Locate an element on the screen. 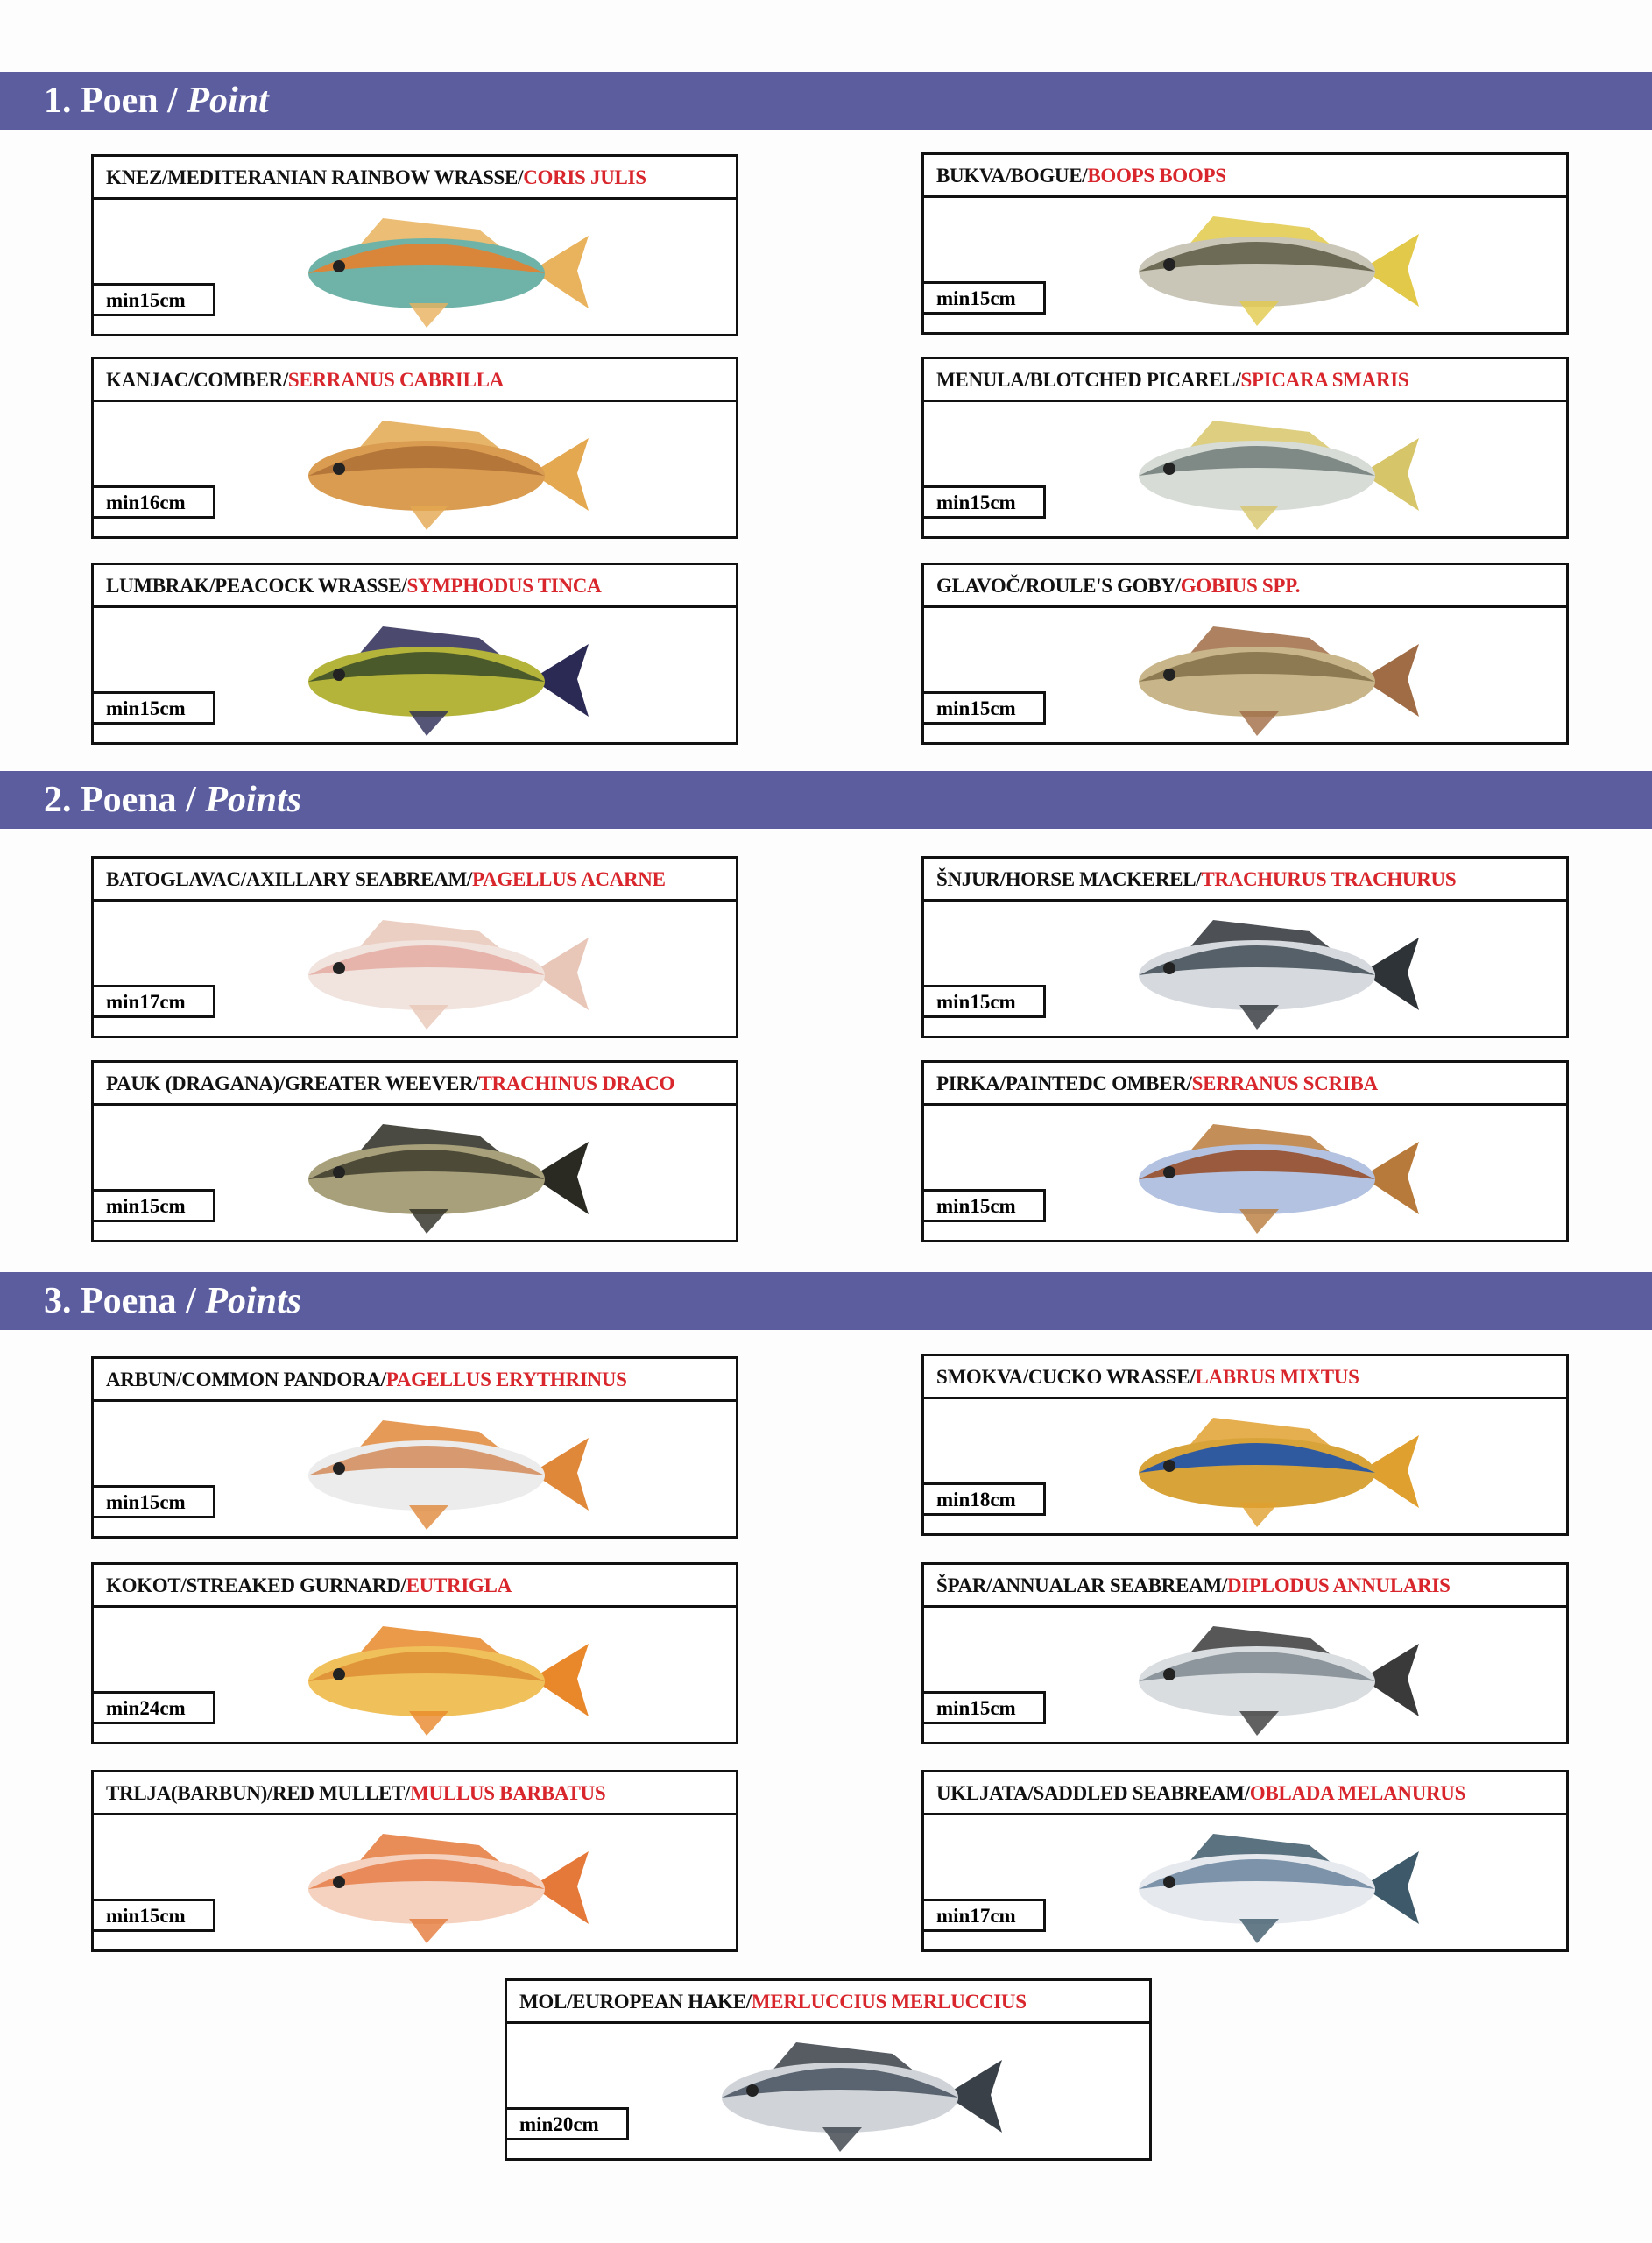 The image size is (1652, 2243). common-name: BATOGLAVAC/AXILLARY SEABREAM/ is located at coordinates (290, 879).